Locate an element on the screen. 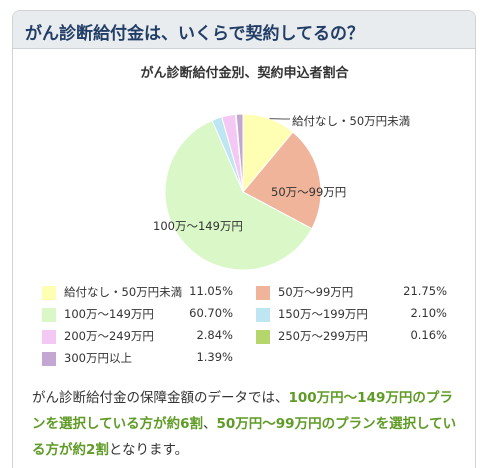 This screenshot has height=468, width=489. legend-label: 150万～199万円 is located at coordinates (323, 314).